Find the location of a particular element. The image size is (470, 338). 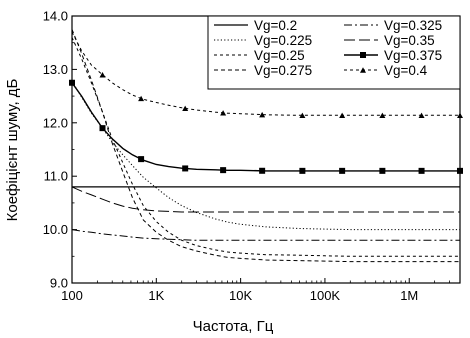

x-axis-title: Частота, Гц is located at coordinates (233, 326).